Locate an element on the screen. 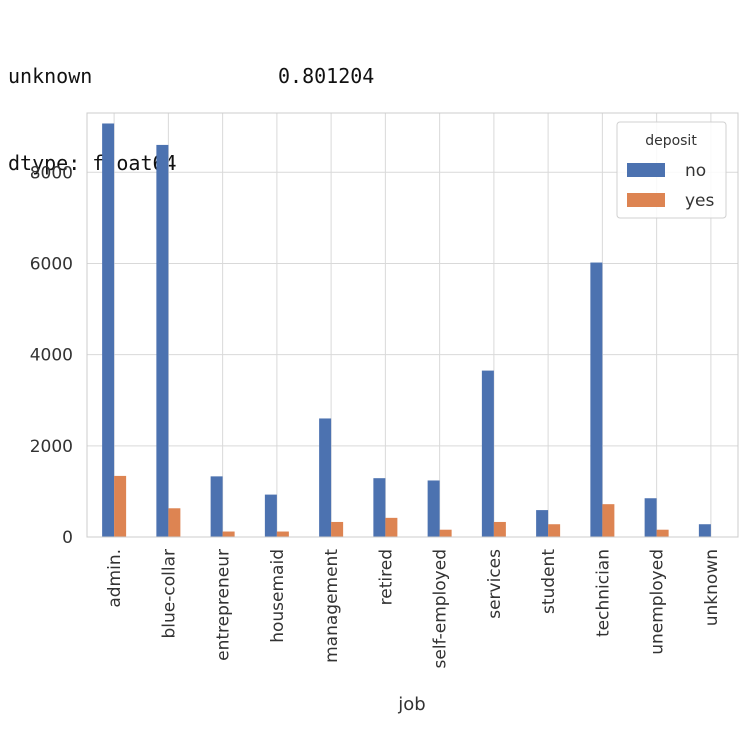 Image resolution: width=750 pixels, height=729 pixels. x-tick-label: retired is located at coordinates (386, 577).